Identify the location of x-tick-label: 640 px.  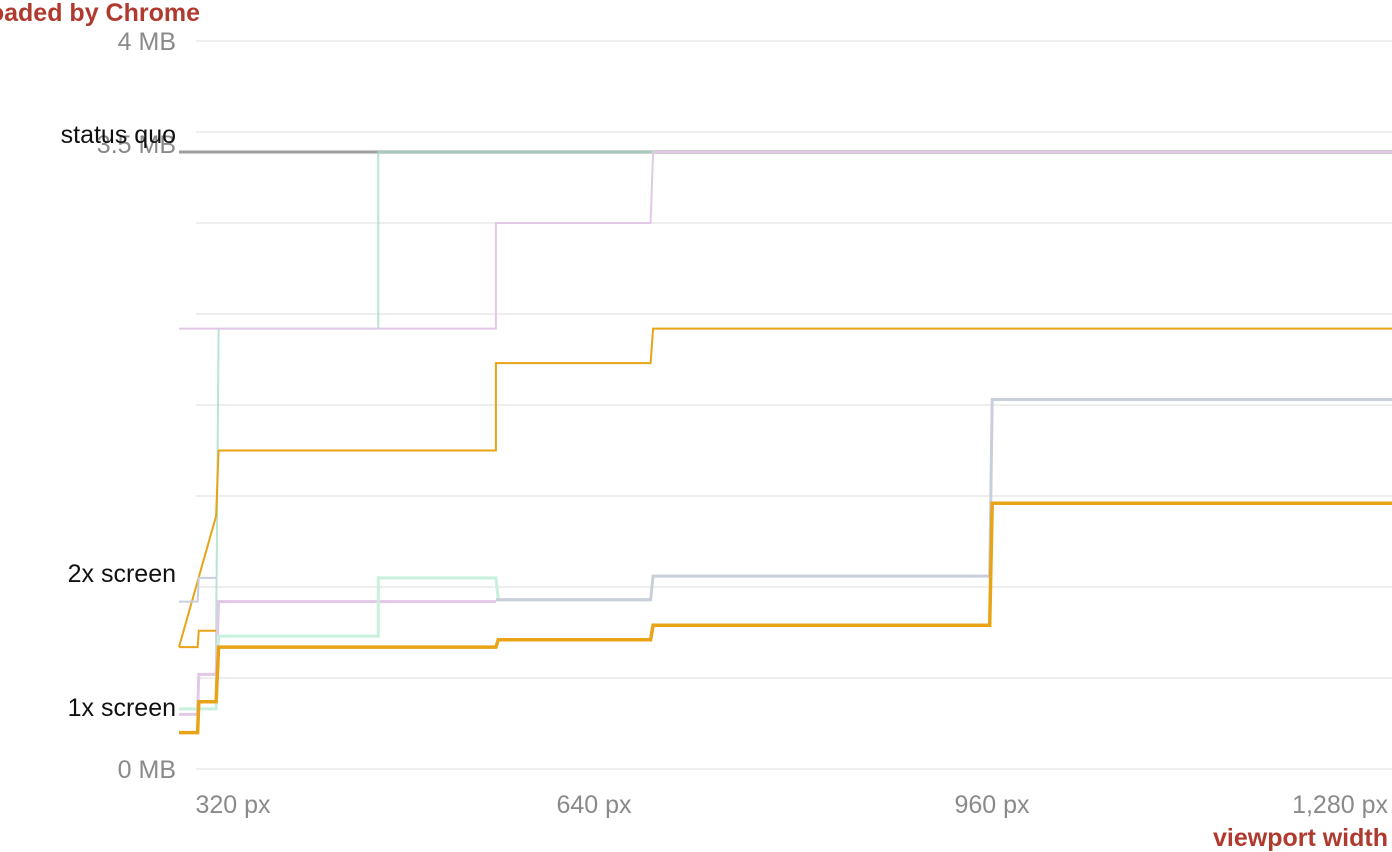
(594, 805).